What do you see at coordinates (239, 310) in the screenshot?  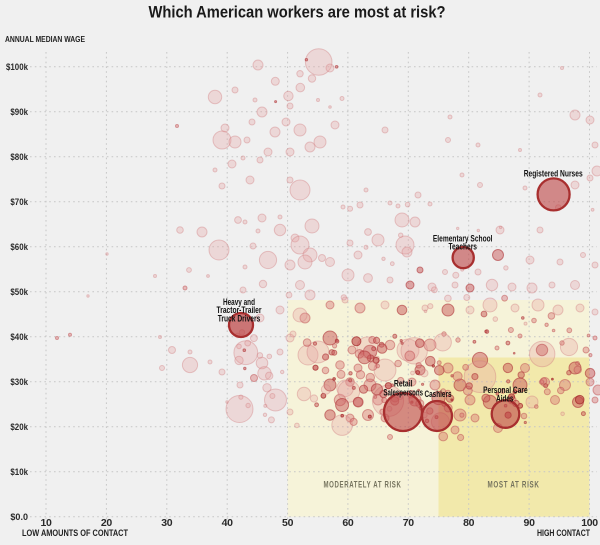 I see `svg-text: Tractor-Trailer` at bounding box center [239, 310].